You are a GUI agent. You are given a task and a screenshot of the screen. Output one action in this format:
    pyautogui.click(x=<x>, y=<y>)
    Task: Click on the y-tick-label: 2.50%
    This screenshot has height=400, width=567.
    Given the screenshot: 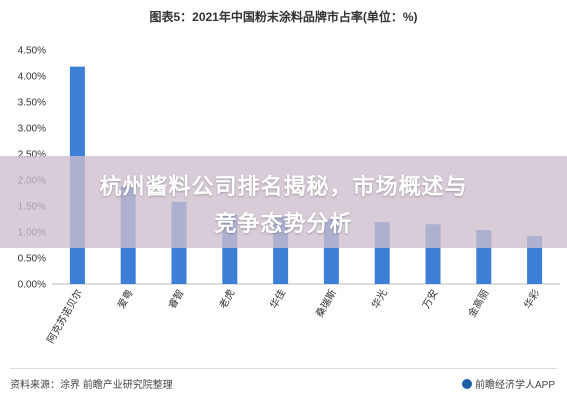 What is the action you would take?
    pyautogui.click(x=32, y=155)
    